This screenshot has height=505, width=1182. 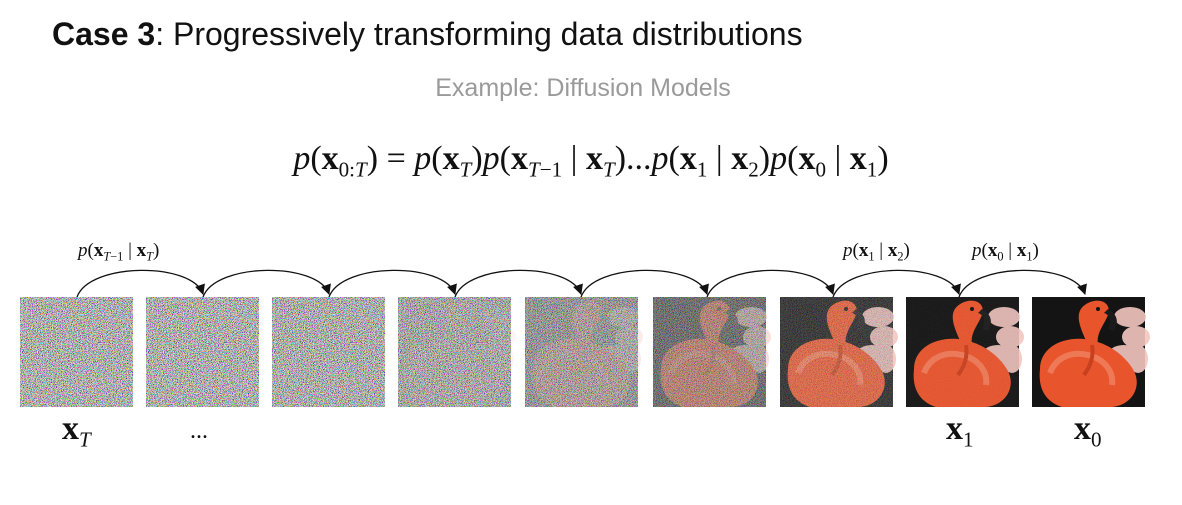 I want to click on title-case-label: Case 3, so click(x=104, y=34).